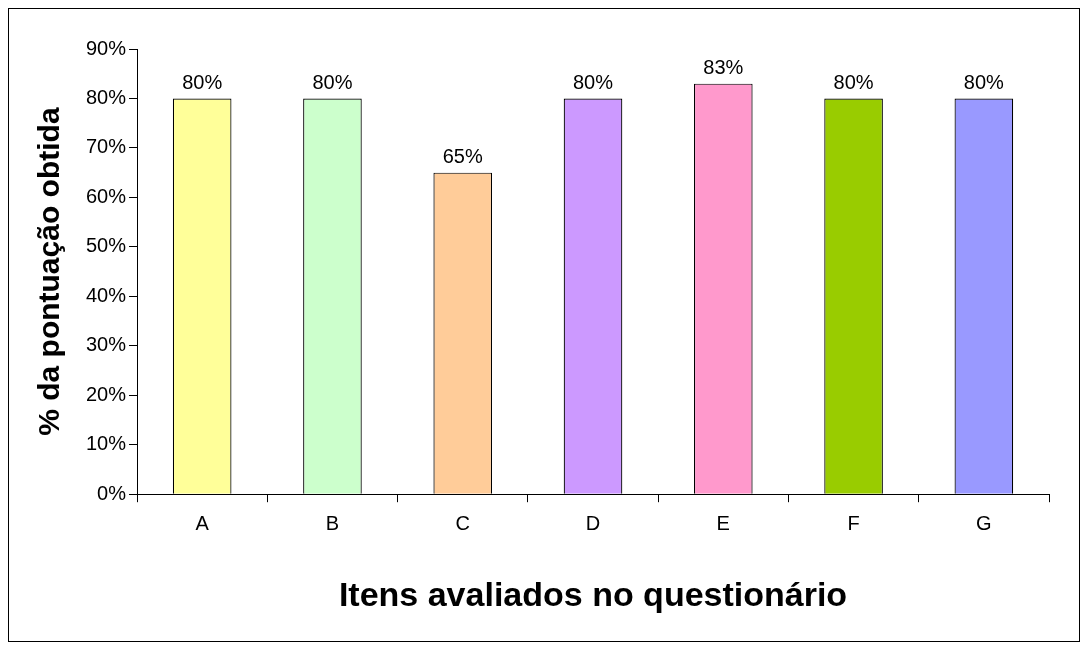 This screenshot has width=1087, height=650. I want to click on x-tick-label: D, so click(593, 522).